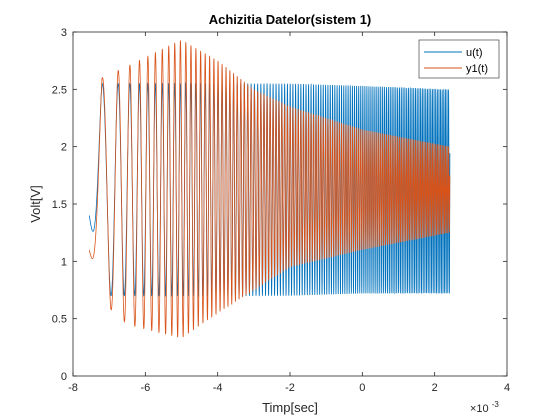  What do you see at coordinates (290, 388) in the screenshot?
I see `x-tick-label: -2` at bounding box center [290, 388].